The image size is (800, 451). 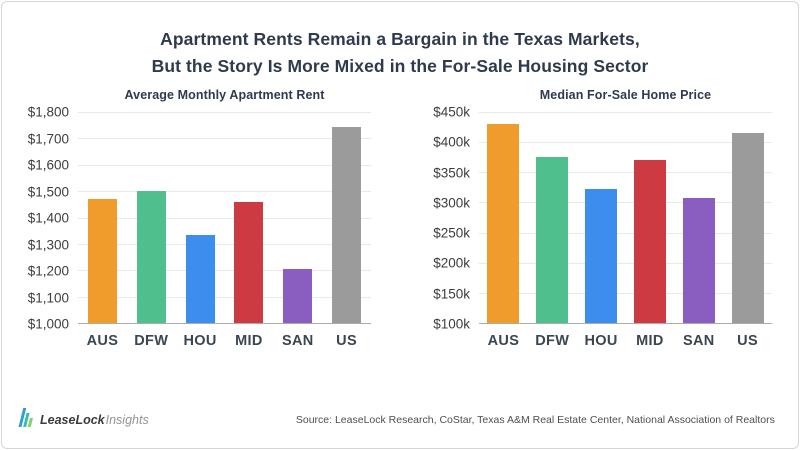 What do you see at coordinates (451, 173) in the screenshot?
I see `y-tick-label: $350k` at bounding box center [451, 173].